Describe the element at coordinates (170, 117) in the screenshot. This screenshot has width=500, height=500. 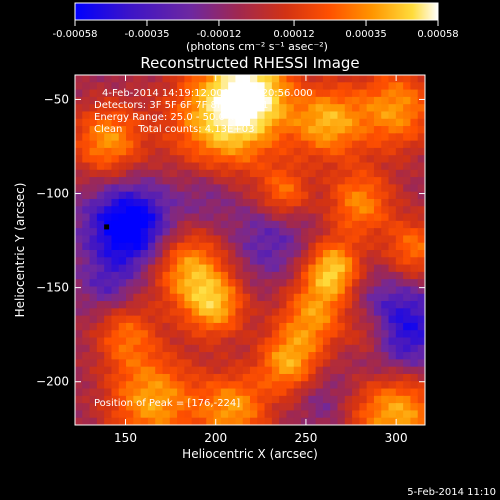
I see `annotation-energy-range: Energy Range: 25.0 - 50.0 keV` at that location.